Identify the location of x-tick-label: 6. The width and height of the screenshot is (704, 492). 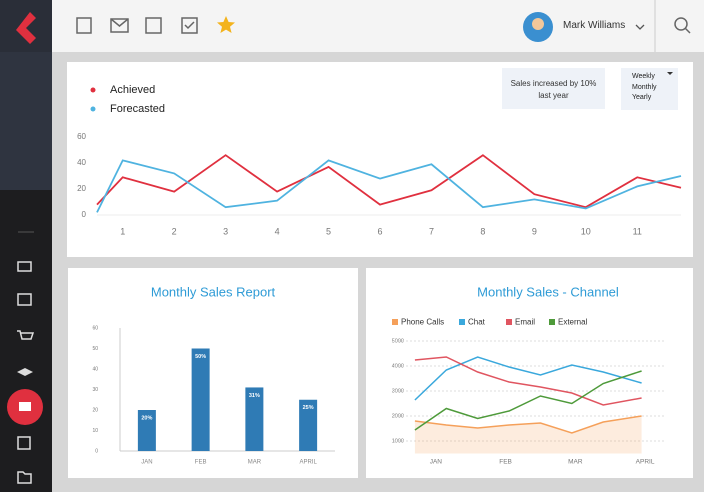
(379, 231).